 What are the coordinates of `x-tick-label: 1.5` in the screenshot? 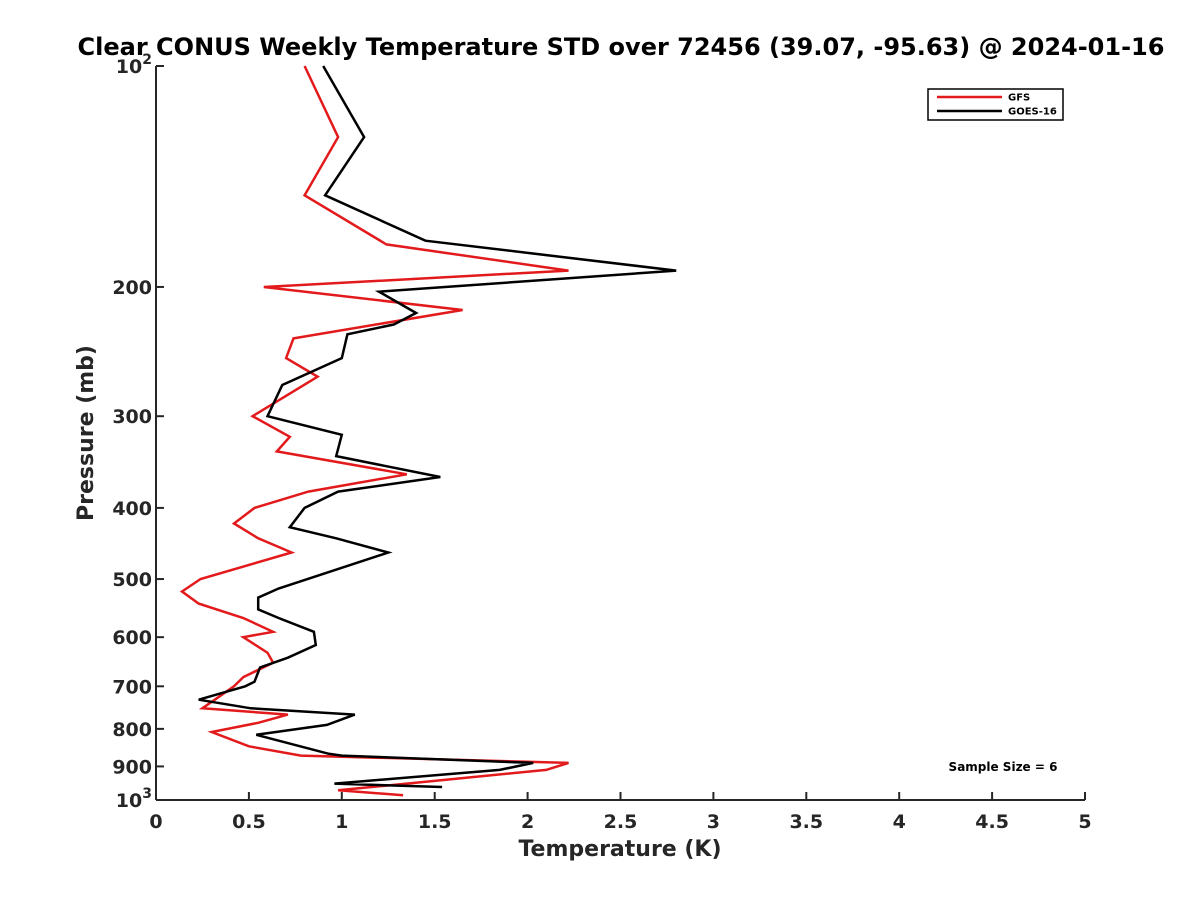 It's located at (435, 822).